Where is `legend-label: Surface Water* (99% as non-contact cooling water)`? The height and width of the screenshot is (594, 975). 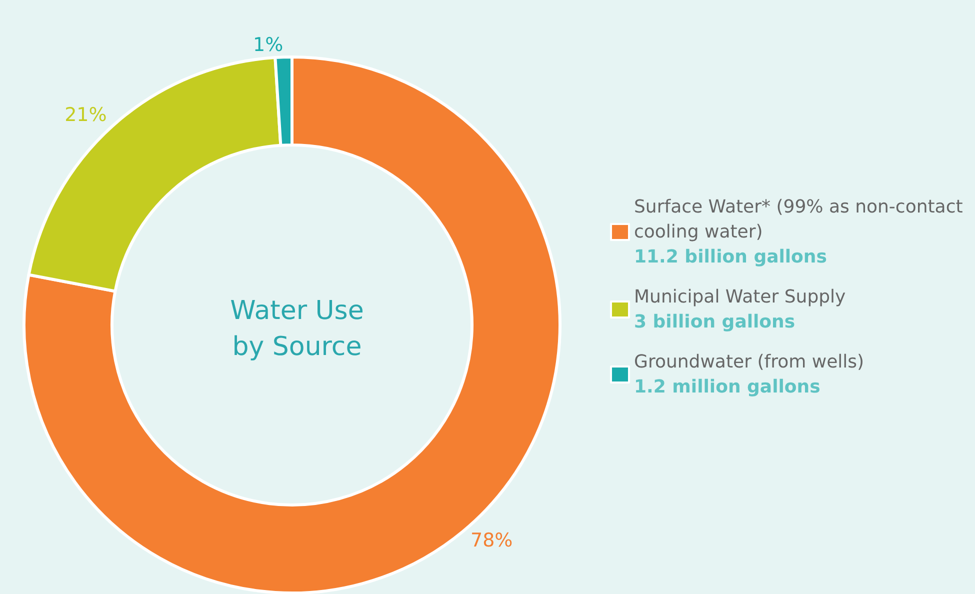 legend-label: Surface Water* (99% as non-contact cooling water) is located at coordinates (798, 219).